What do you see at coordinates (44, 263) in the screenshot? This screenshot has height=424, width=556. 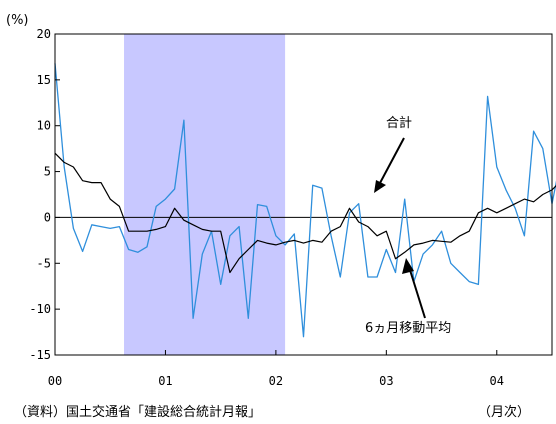 I see `y-tick-label: -5` at bounding box center [44, 263].